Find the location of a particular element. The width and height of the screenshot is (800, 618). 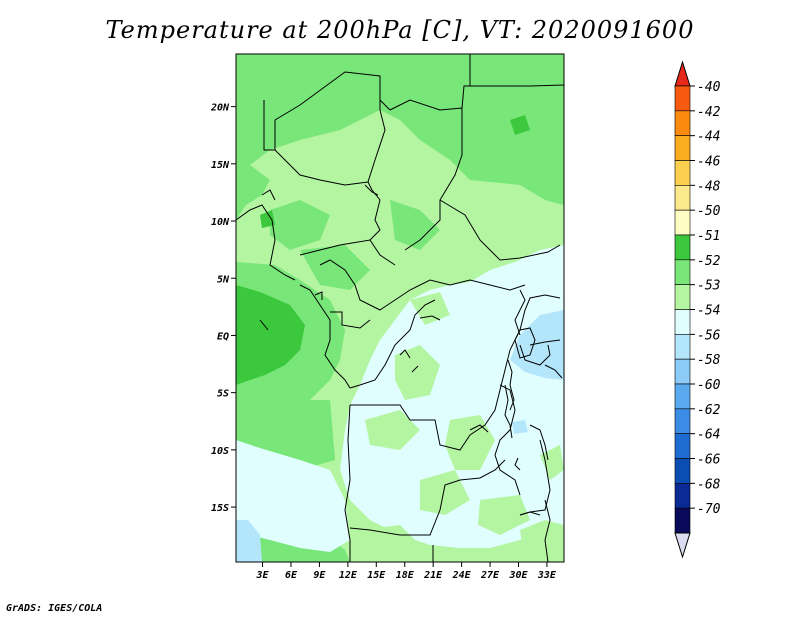

region-east-cold is located at coordinates (537, 345).